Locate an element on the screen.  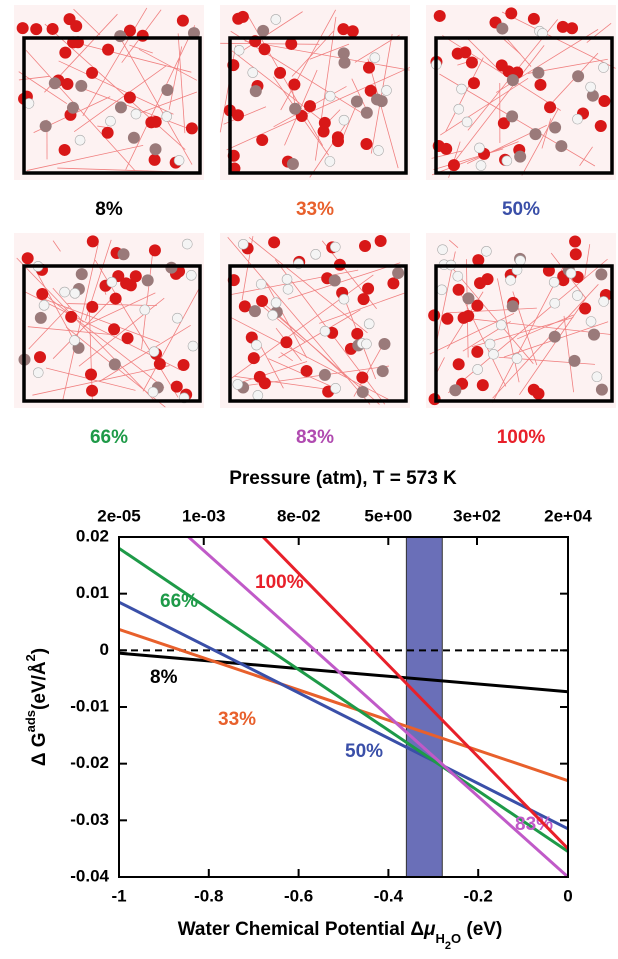
x-tick-label: -0.8 is located at coordinates (208, 895).